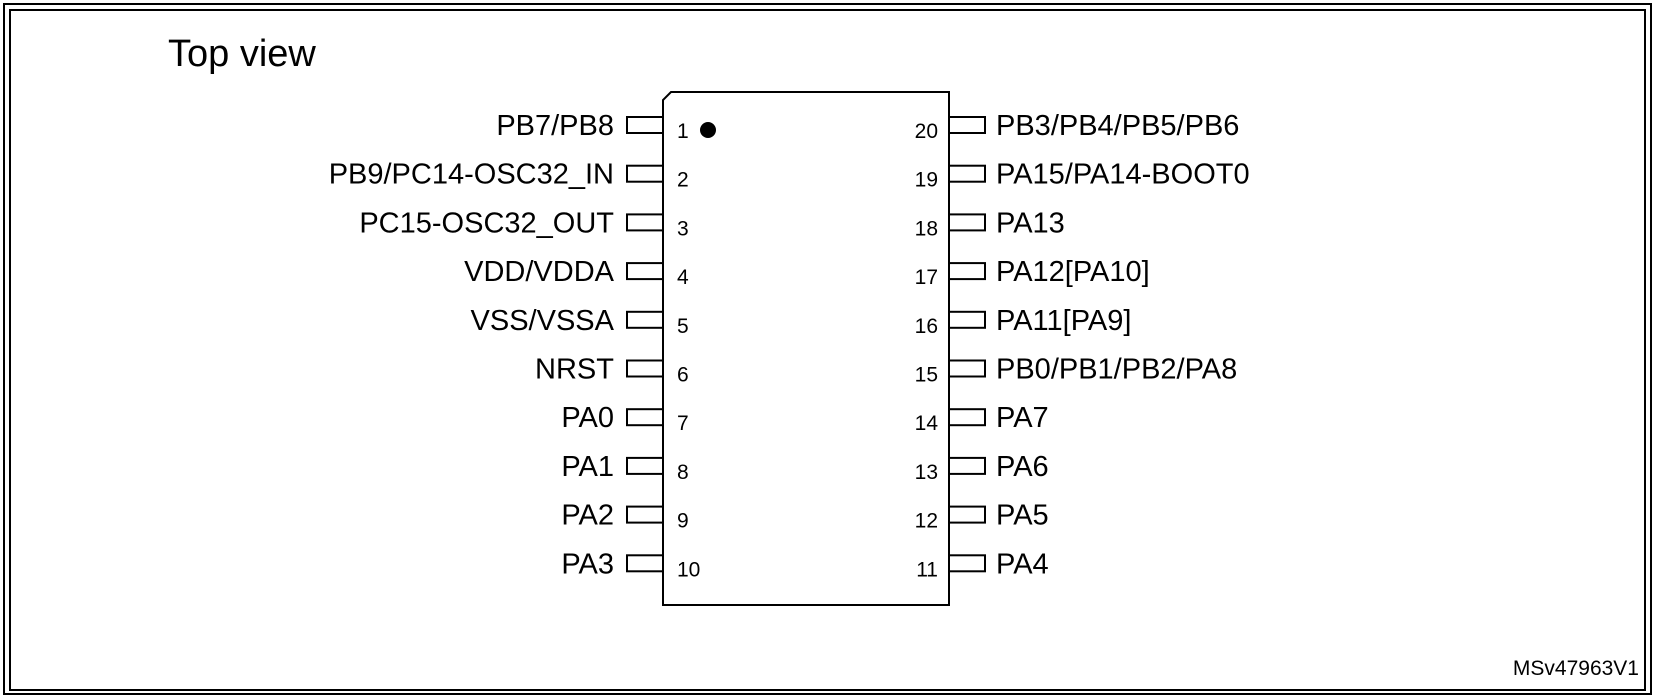 This screenshot has width=1657, height=700. I want to click on pin-7-label: PA0, so click(587, 418).